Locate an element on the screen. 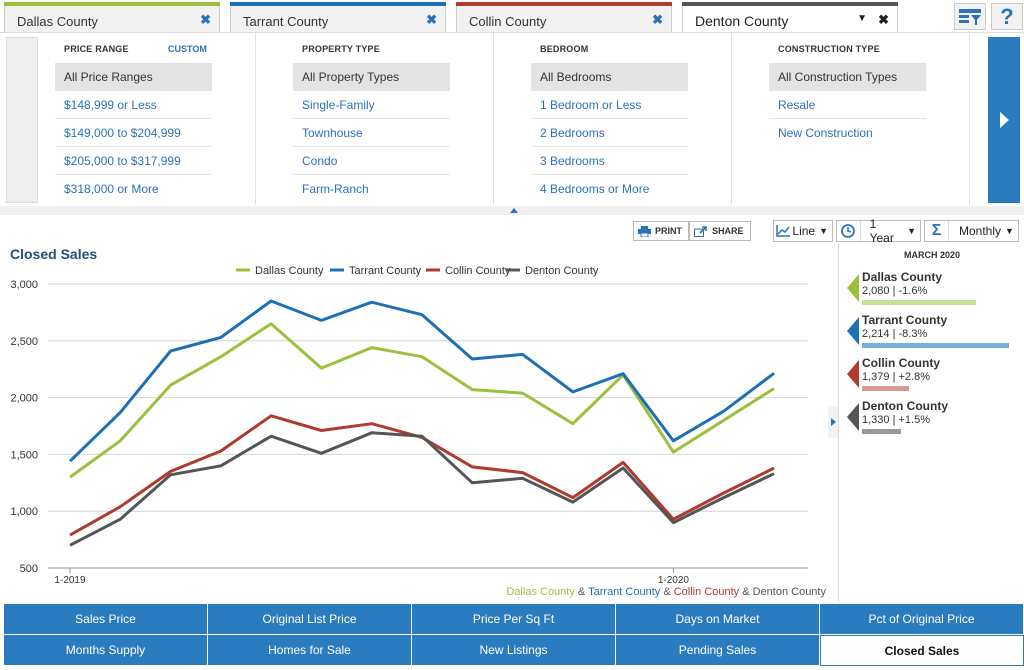 The height and width of the screenshot is (670, 1024). tab-tarrant-county: Tarrant County ✖ is located at coordinates (338, 17).